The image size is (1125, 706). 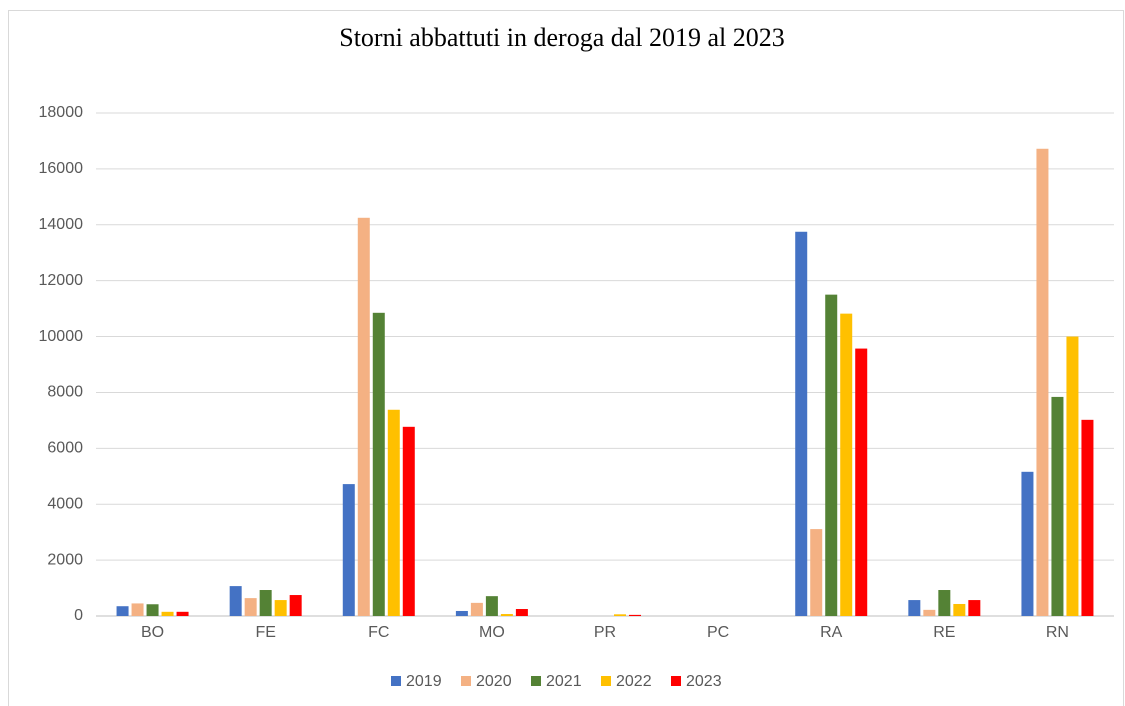 What do you see at coordinates (61, 336) in the screenshot?
I see `y-tick-label: 10000` at bounding box center [61, 336].